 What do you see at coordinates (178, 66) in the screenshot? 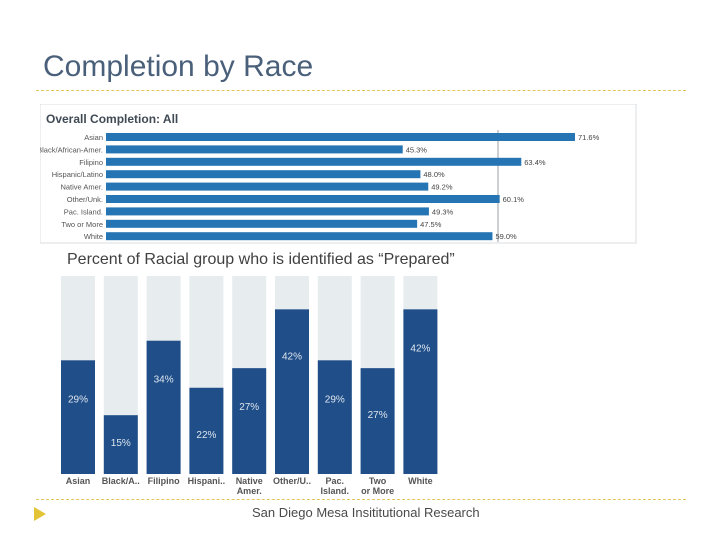
I see `slide-title: Completion by Race` at bounding box center [178, 66].